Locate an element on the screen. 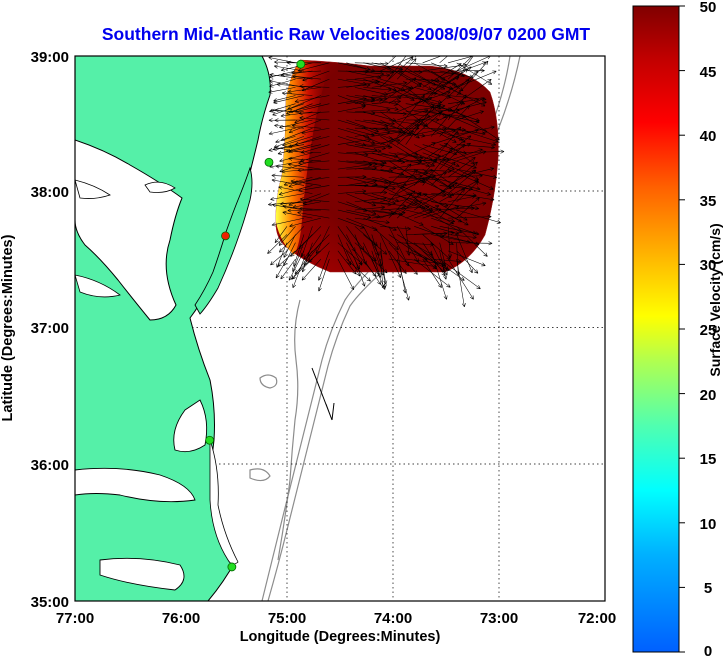 The image size is (724, 659). colorbar-label: Surface Velocity (cm/s) is located at coordinates (715, 299).